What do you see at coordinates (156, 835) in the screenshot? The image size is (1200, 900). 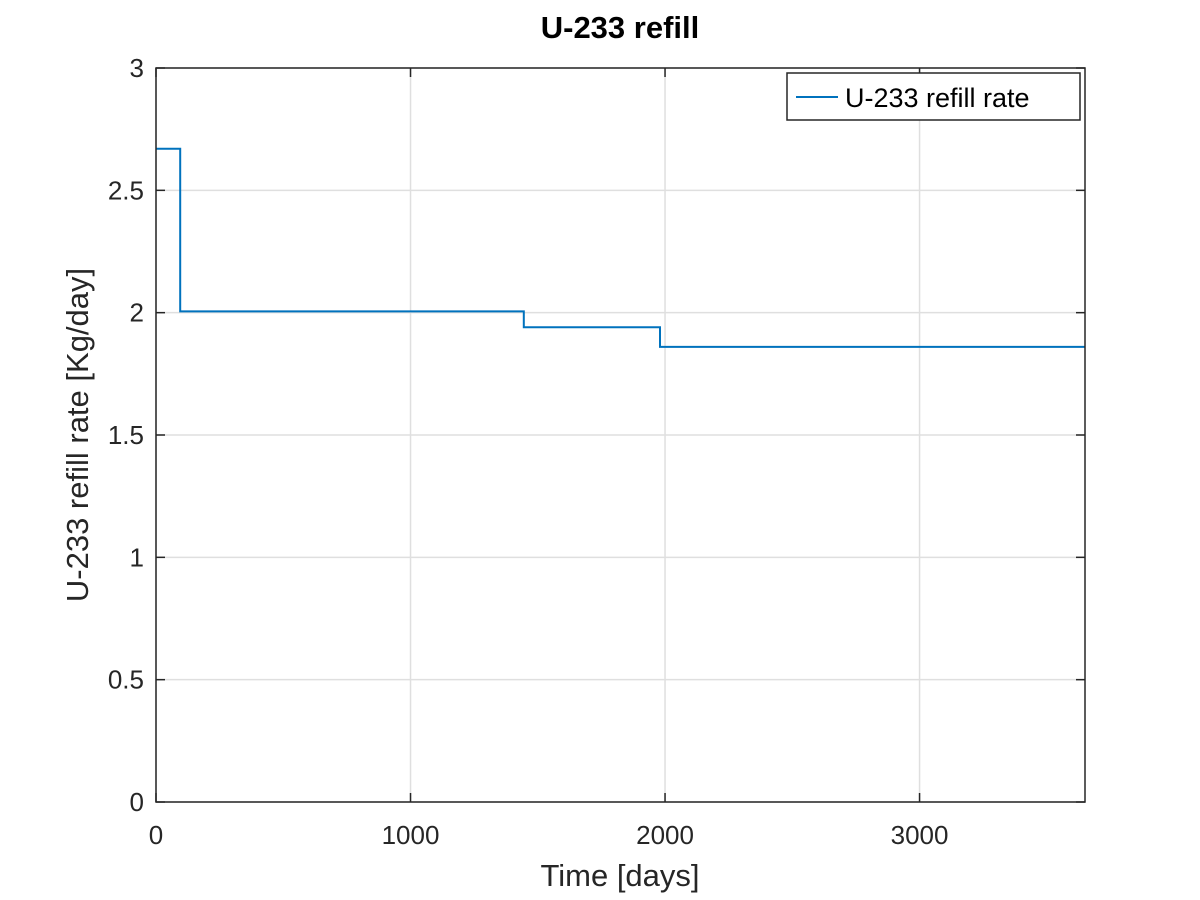 I see `x-tick-label: 0` at bounding box center [156, 835].